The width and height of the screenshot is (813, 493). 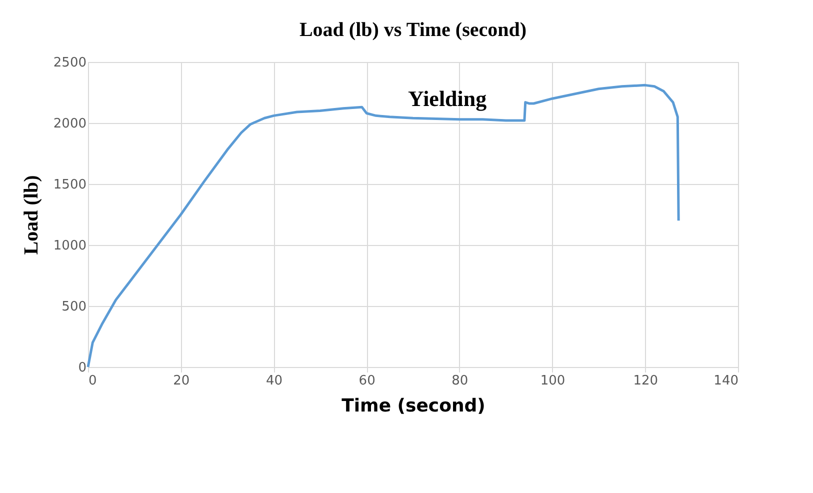 I want to click on y-tick-label: 500, so click(x=74, y=307).